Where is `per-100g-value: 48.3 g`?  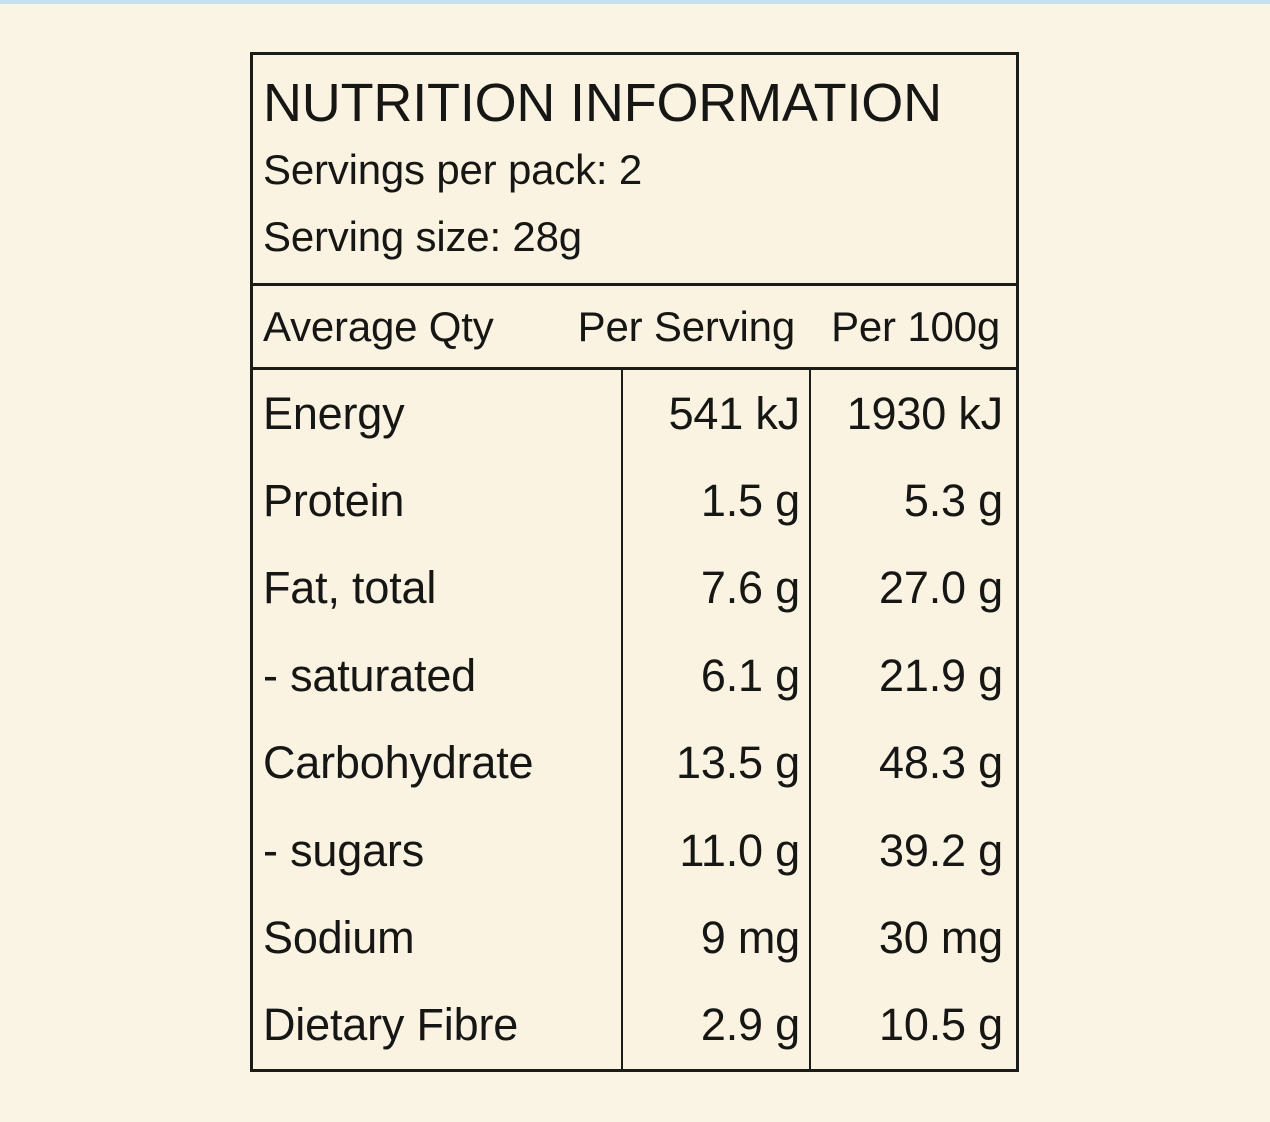 per-100g-value: 48.3 g is located at coordinates (912, 763).